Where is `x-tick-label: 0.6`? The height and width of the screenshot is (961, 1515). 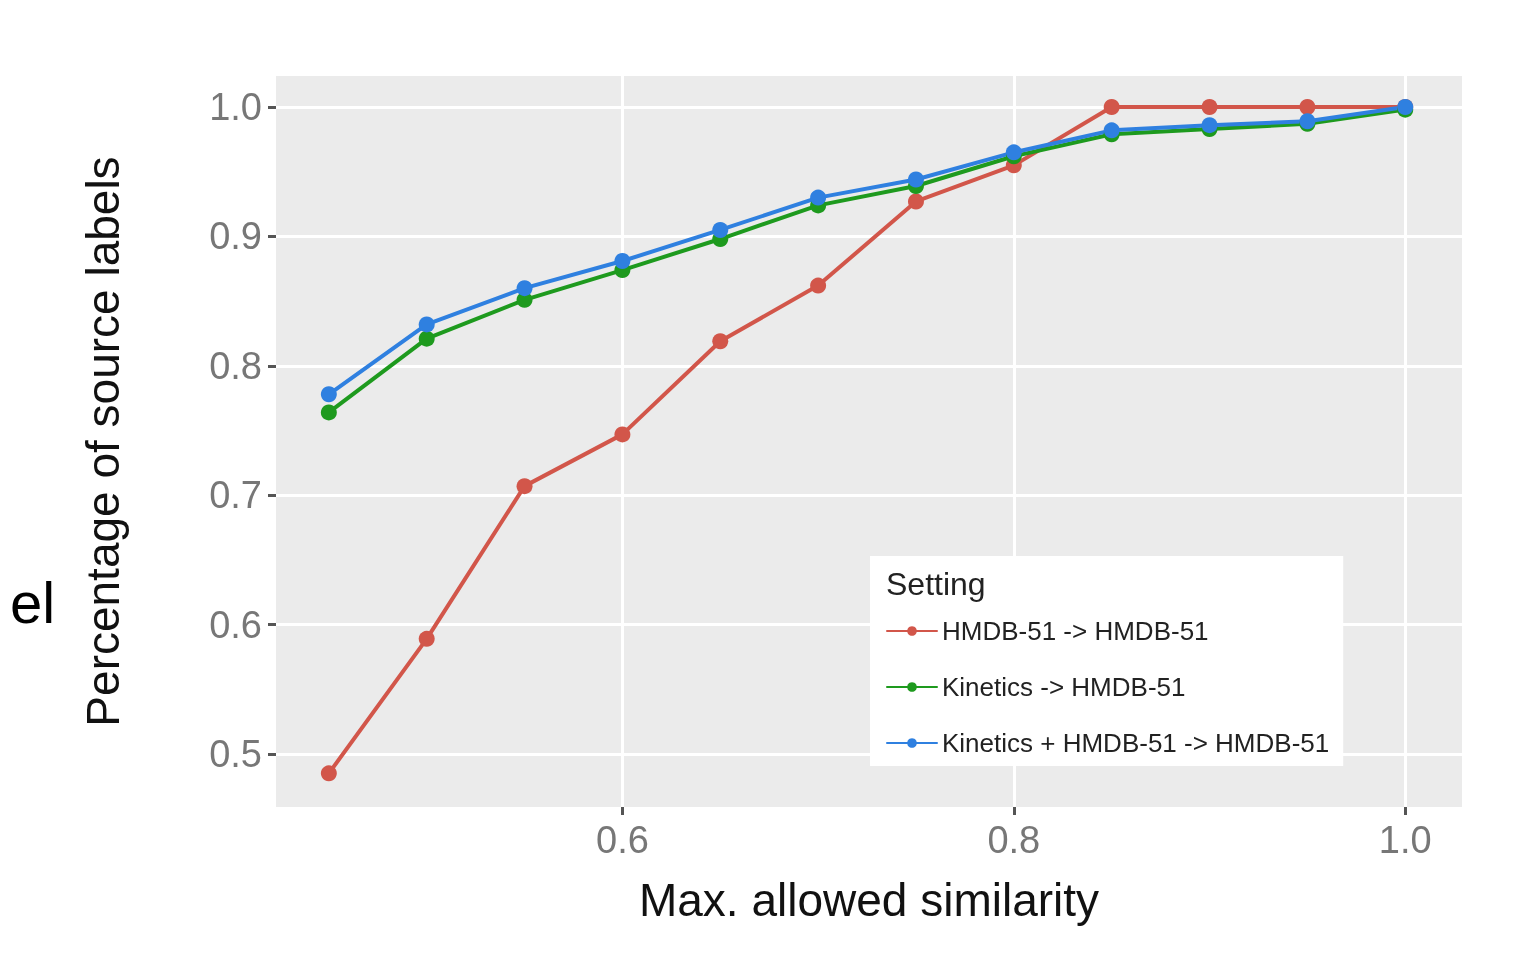 x-tick-label: 0.6 is located at coordinates (622, 840).